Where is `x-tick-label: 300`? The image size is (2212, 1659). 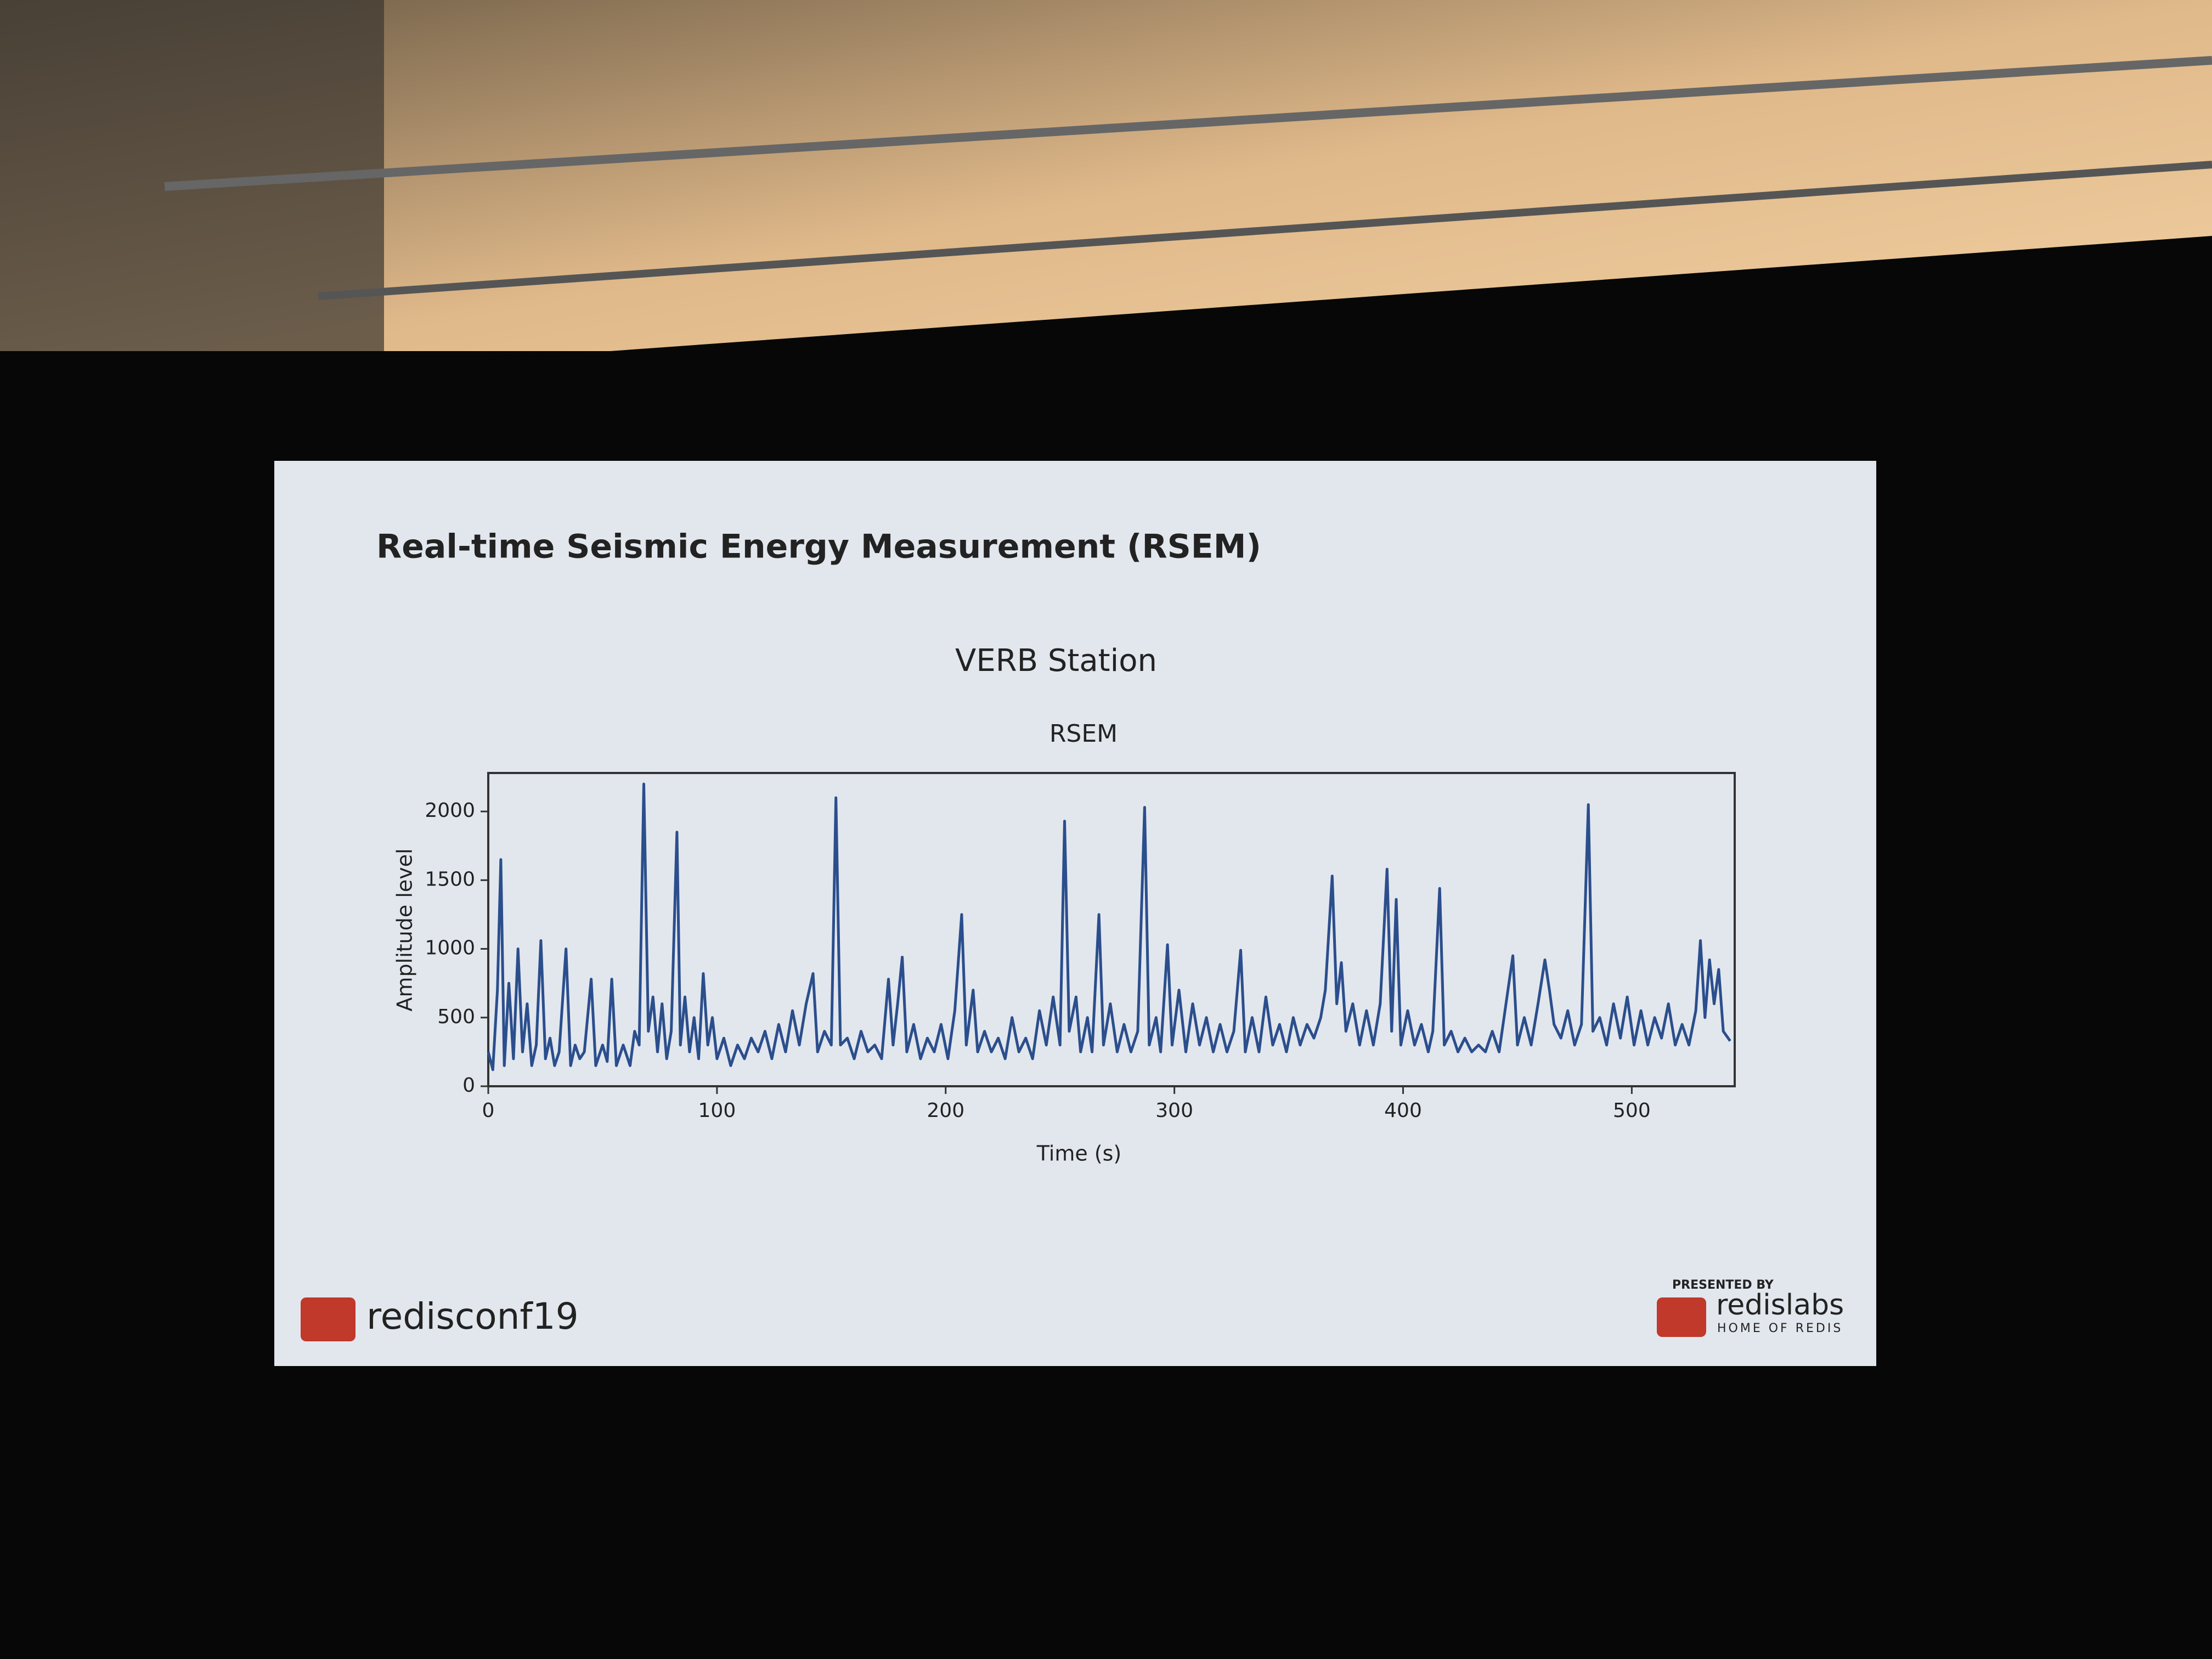 x-tick-label: 300 is located at coordinates (1174, 1110).